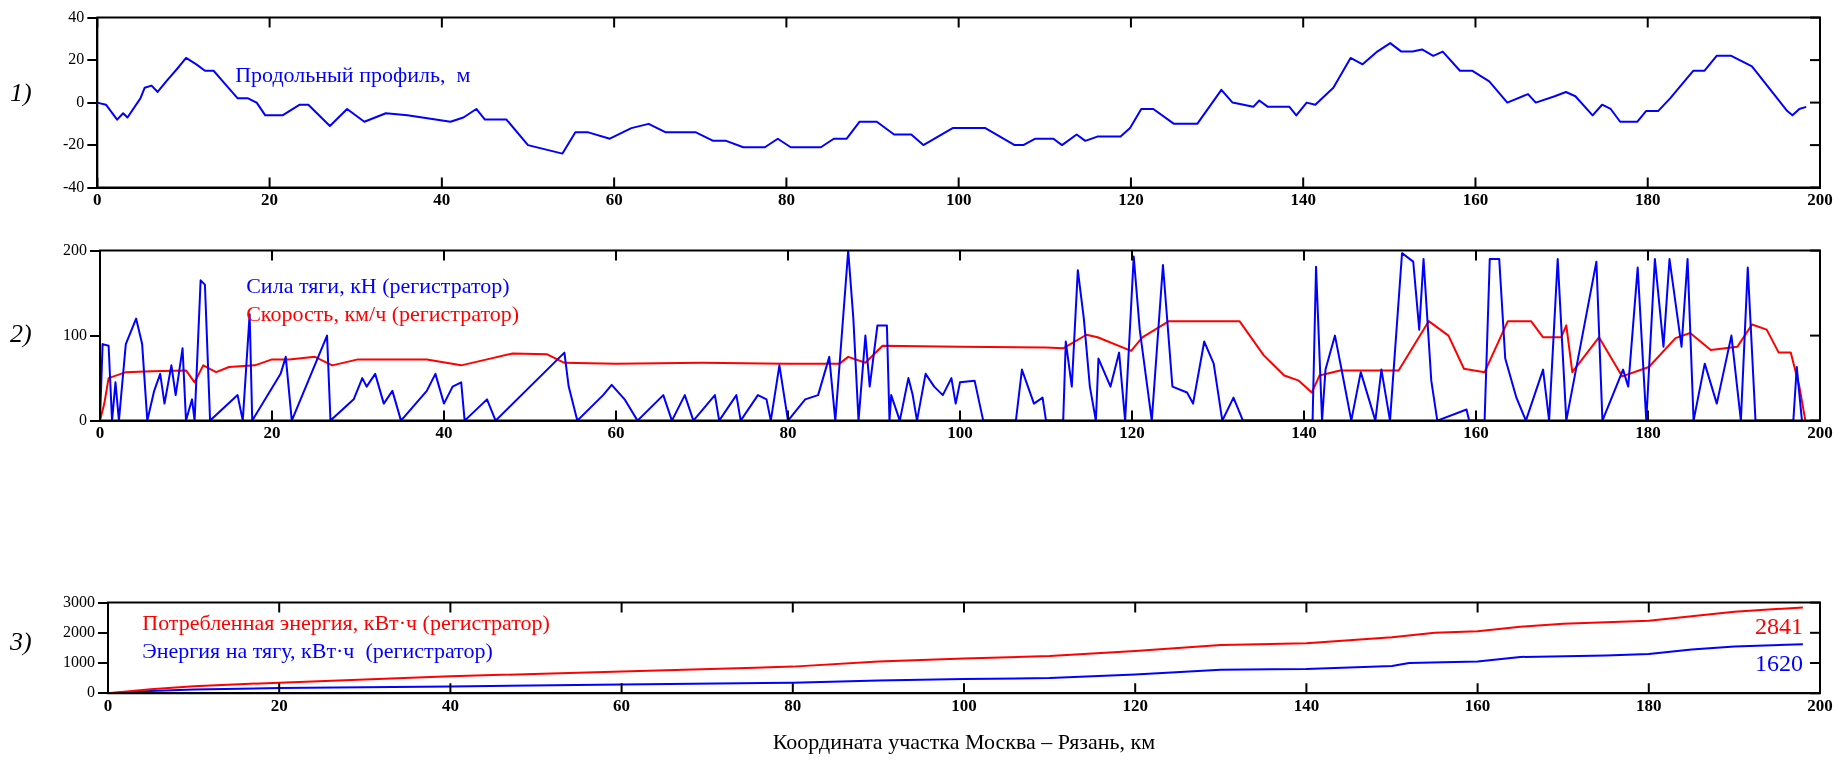 This screenshot has height=766, width=1848. What do you see at coordinates (79, 662) in the screenshot?
I see `y-tick-label: 1000` at bounding box center [79, 662].